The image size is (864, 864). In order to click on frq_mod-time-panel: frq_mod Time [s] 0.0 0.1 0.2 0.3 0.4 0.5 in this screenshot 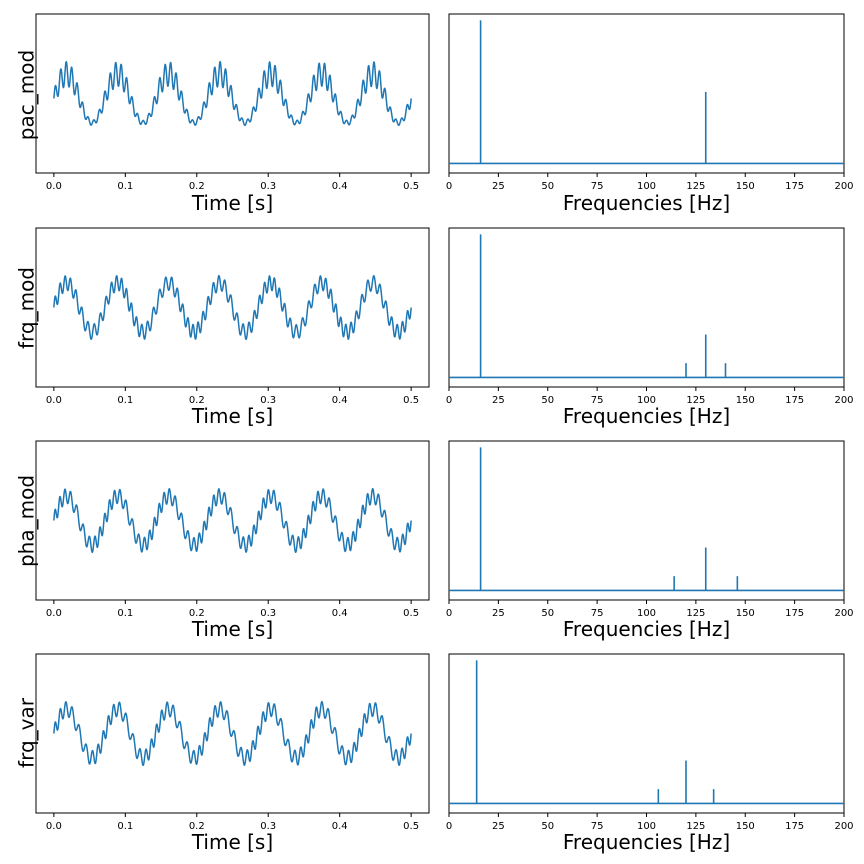, I will do `click(222, 327)`.